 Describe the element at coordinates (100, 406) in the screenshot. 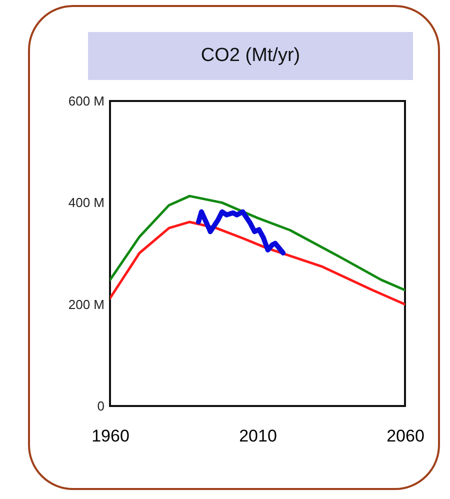

I see `y-tick-label: 0` at that location.